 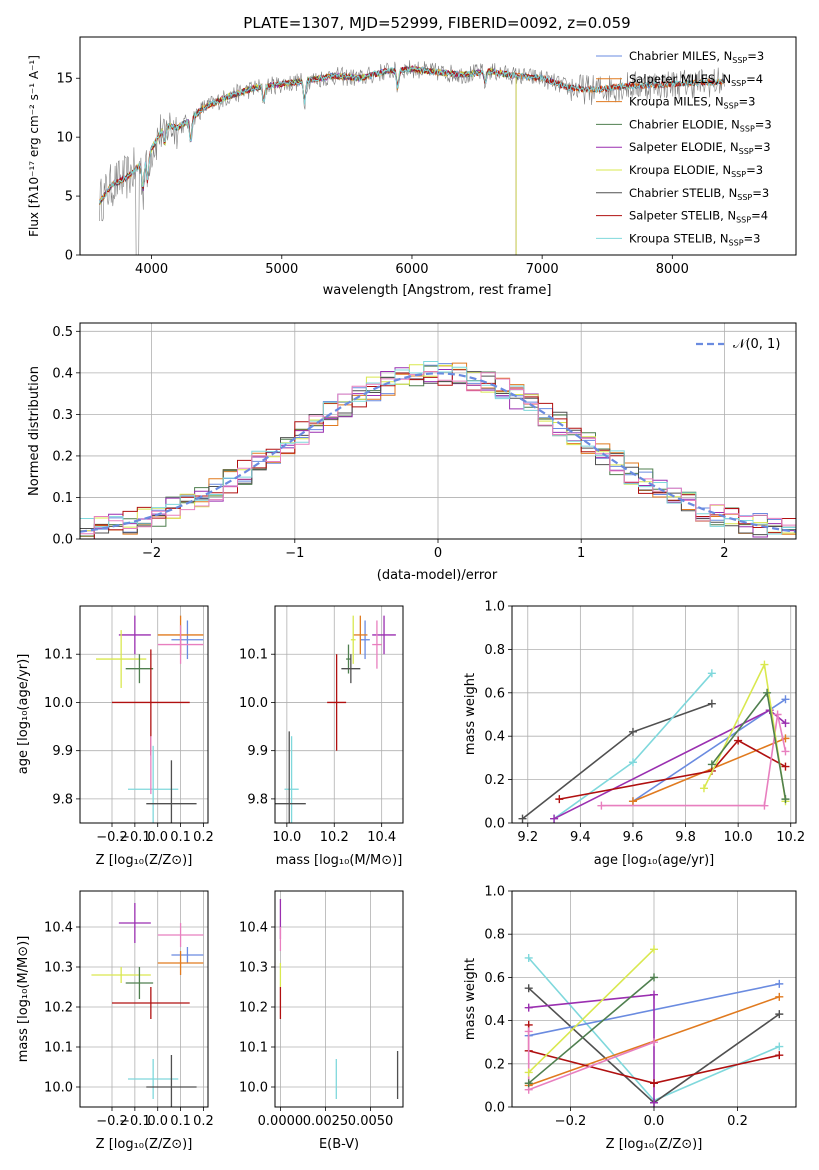 I want to click on legend-entry: Kroupa ELODIE, NSSP=3, so click(x=696, y=171).